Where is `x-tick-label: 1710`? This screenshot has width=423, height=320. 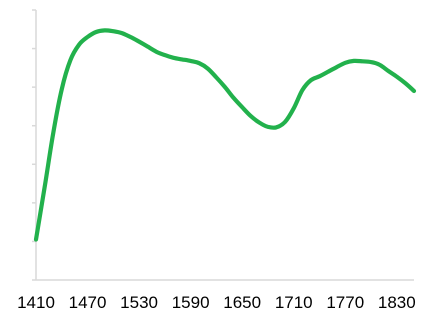 x-tick-label: 1710 is located at coordinates (294, 302).